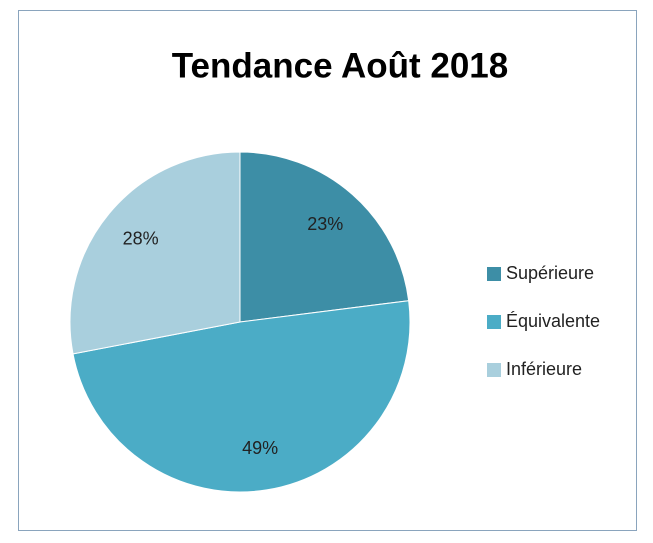 This screenshot has width=653, height=543. Describe the element at coordinates (260, 448) in the screenshot. I see `data-label: 49%` at that location.